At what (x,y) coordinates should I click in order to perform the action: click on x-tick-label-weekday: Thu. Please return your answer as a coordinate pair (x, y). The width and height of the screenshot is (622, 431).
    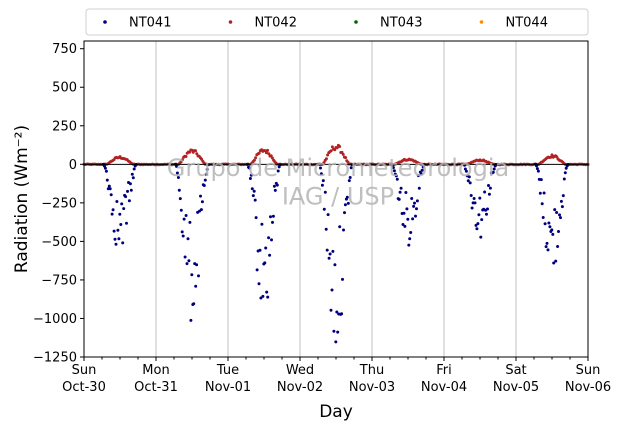
    Looking at the image, I should click on (371, 370).